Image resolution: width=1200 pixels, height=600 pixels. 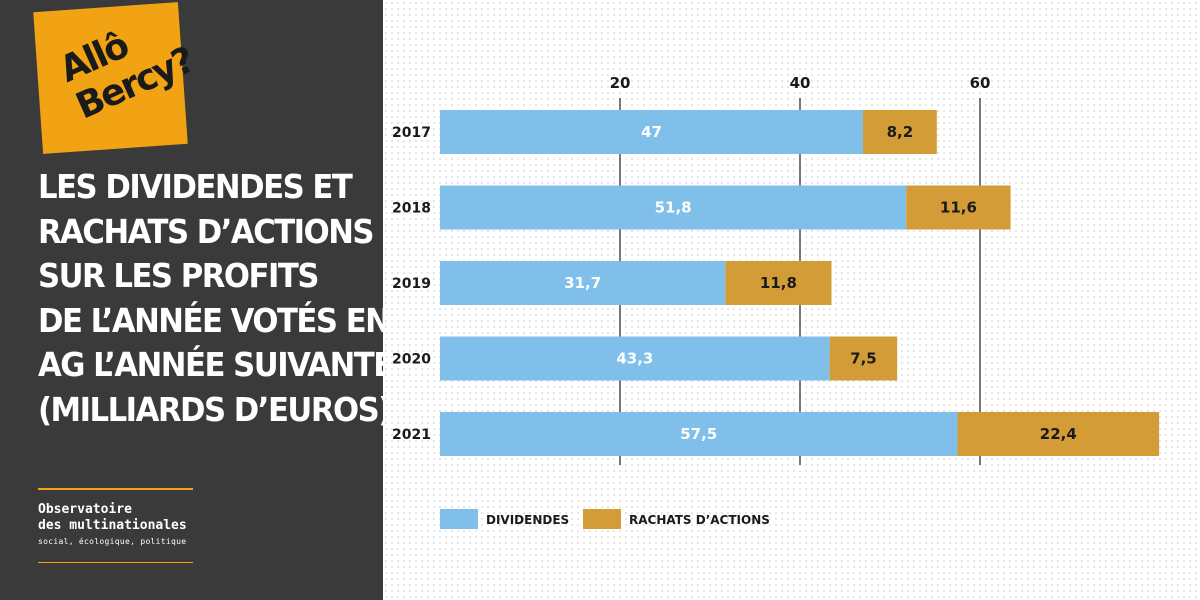 I want to click on data-label: 11,6, so click(x=958, y=208).